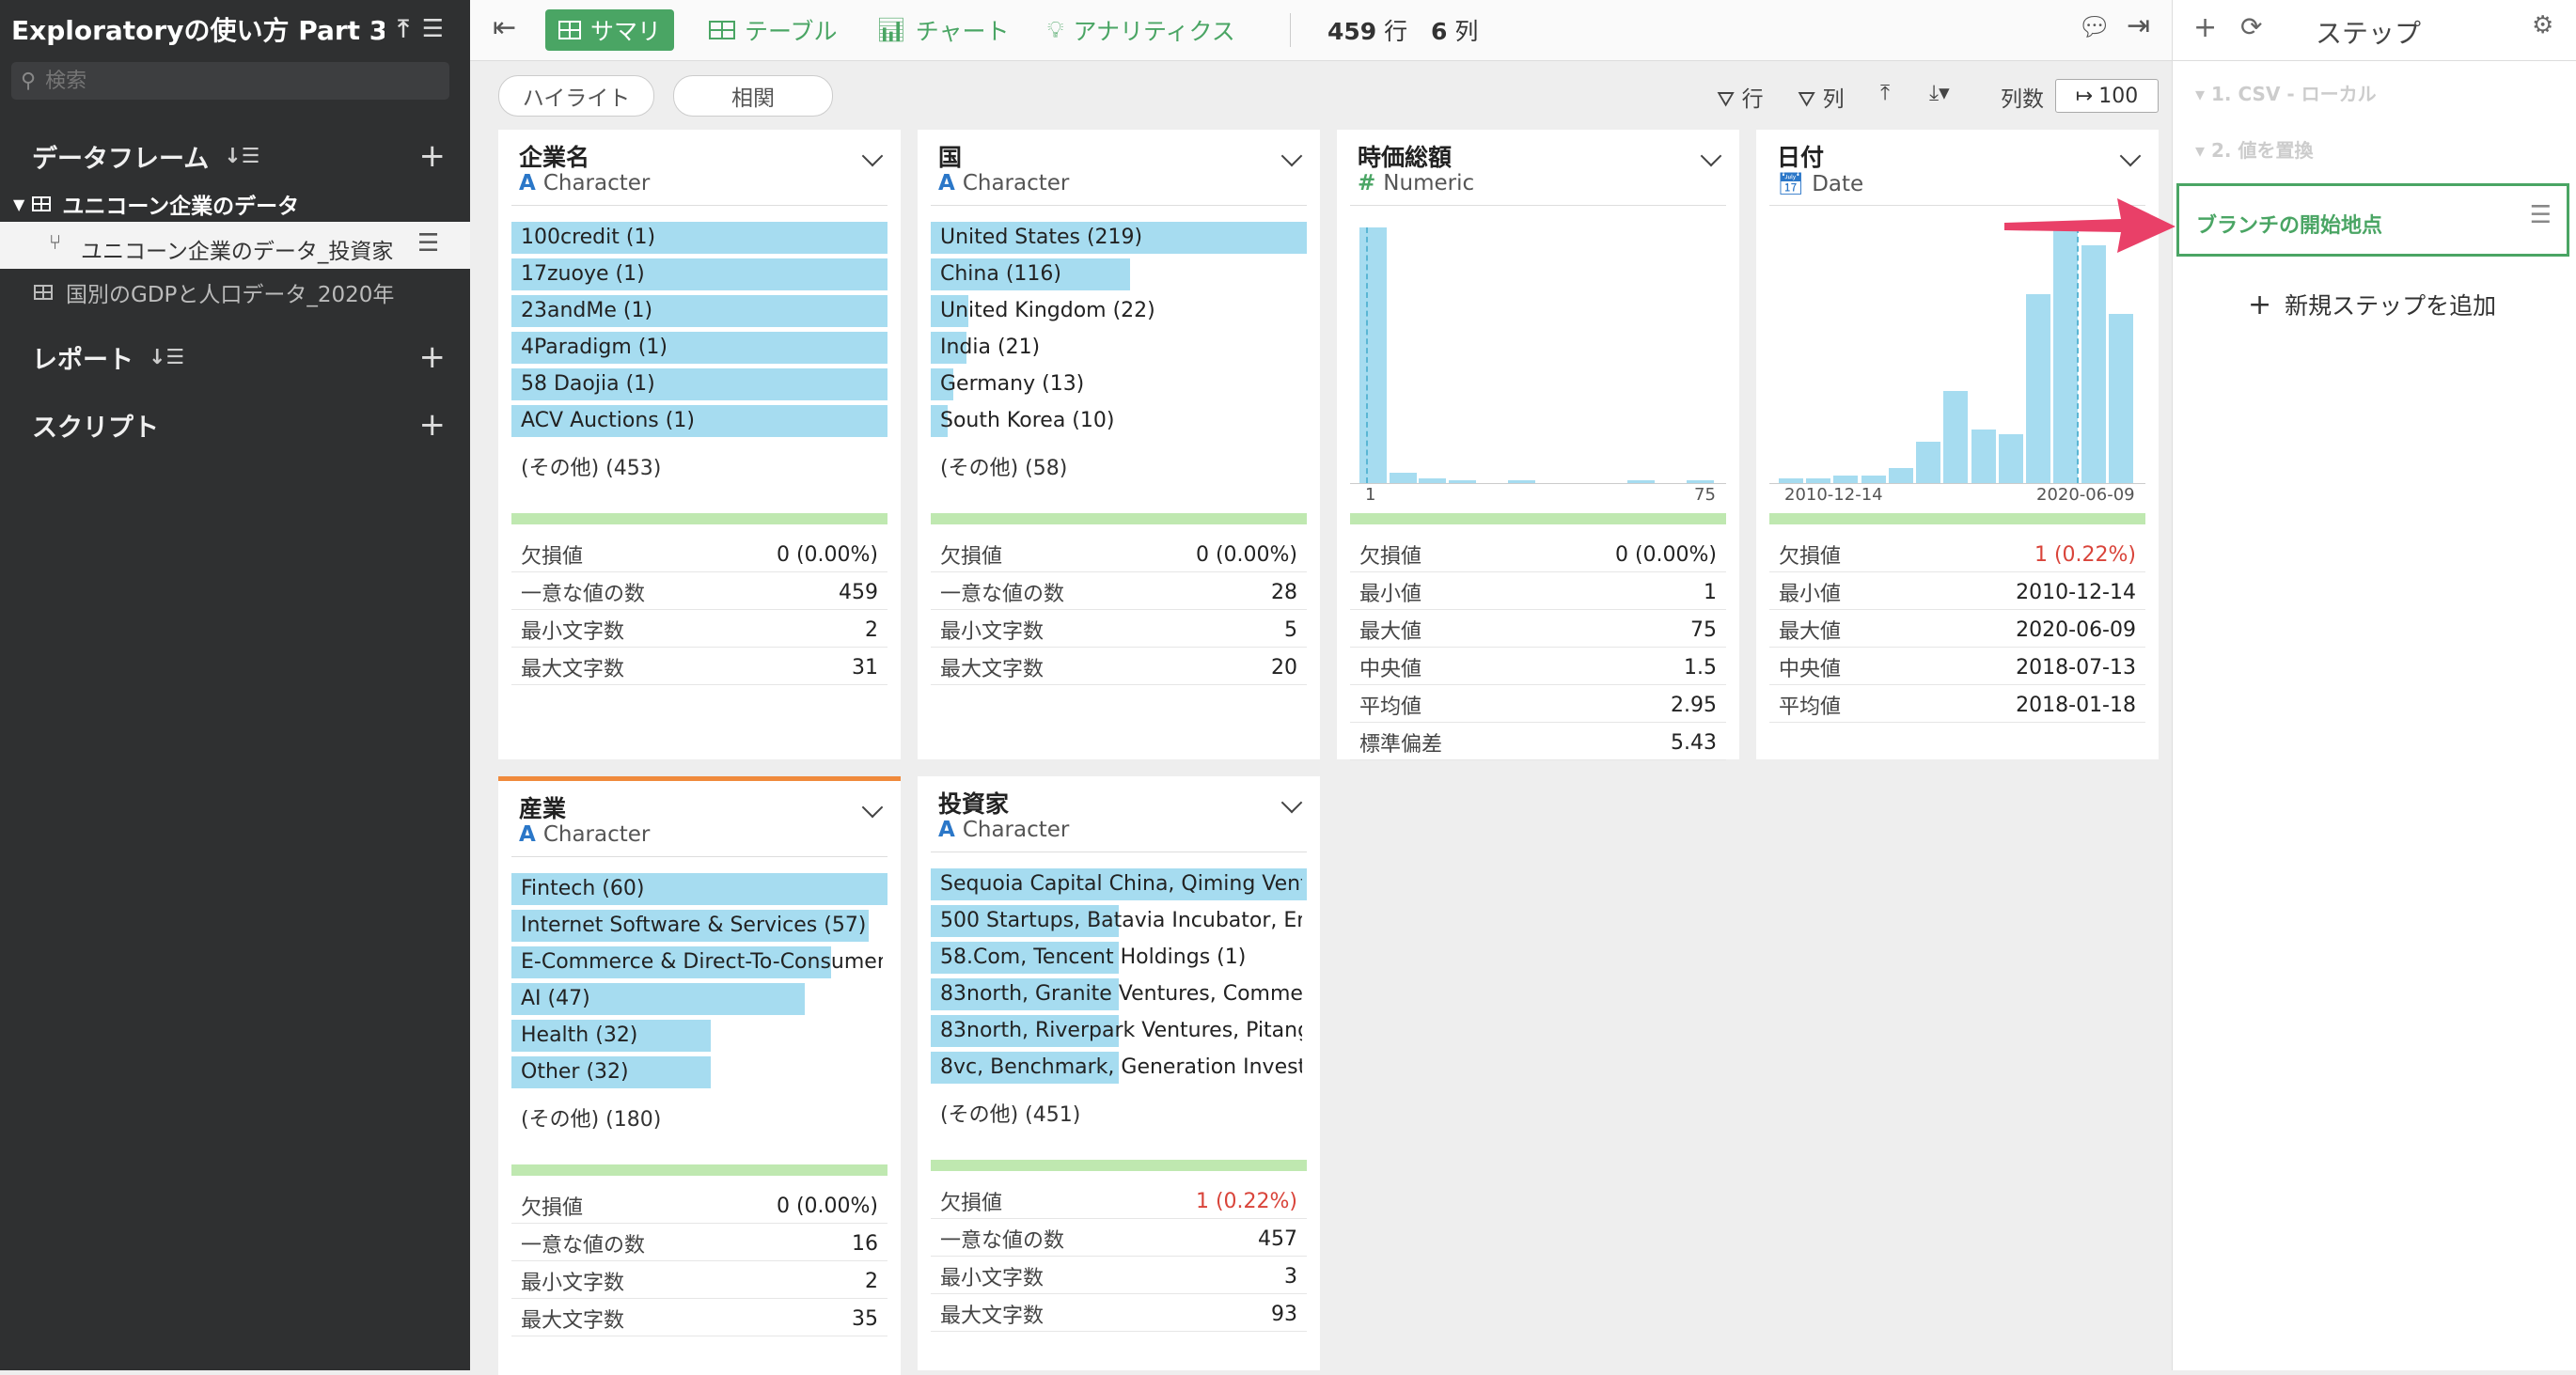 The image size is (2576, 1375). Describe the element at coordinates (156, 204) in the screenshot. I see `dataframe-item-main: ▼ ユニコーン企業のデータ` at that location.